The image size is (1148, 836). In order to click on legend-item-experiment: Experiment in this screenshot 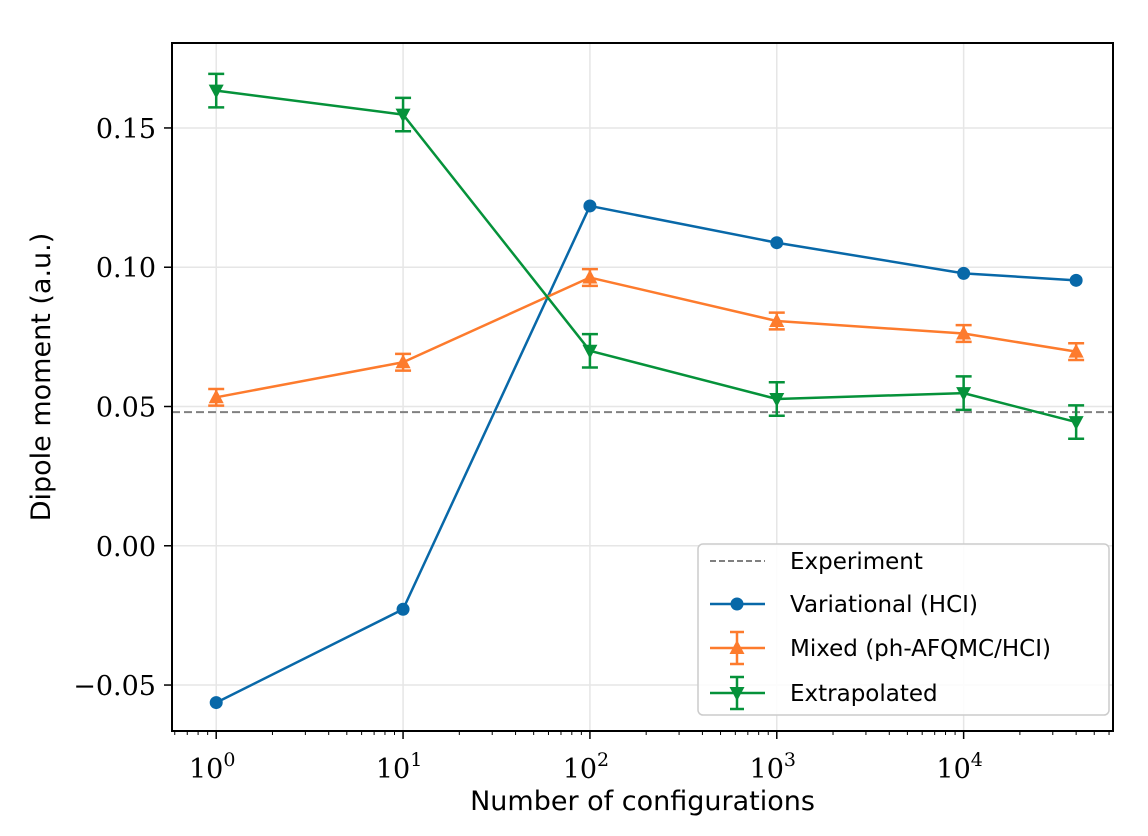, I will do `click(816, 562)`.